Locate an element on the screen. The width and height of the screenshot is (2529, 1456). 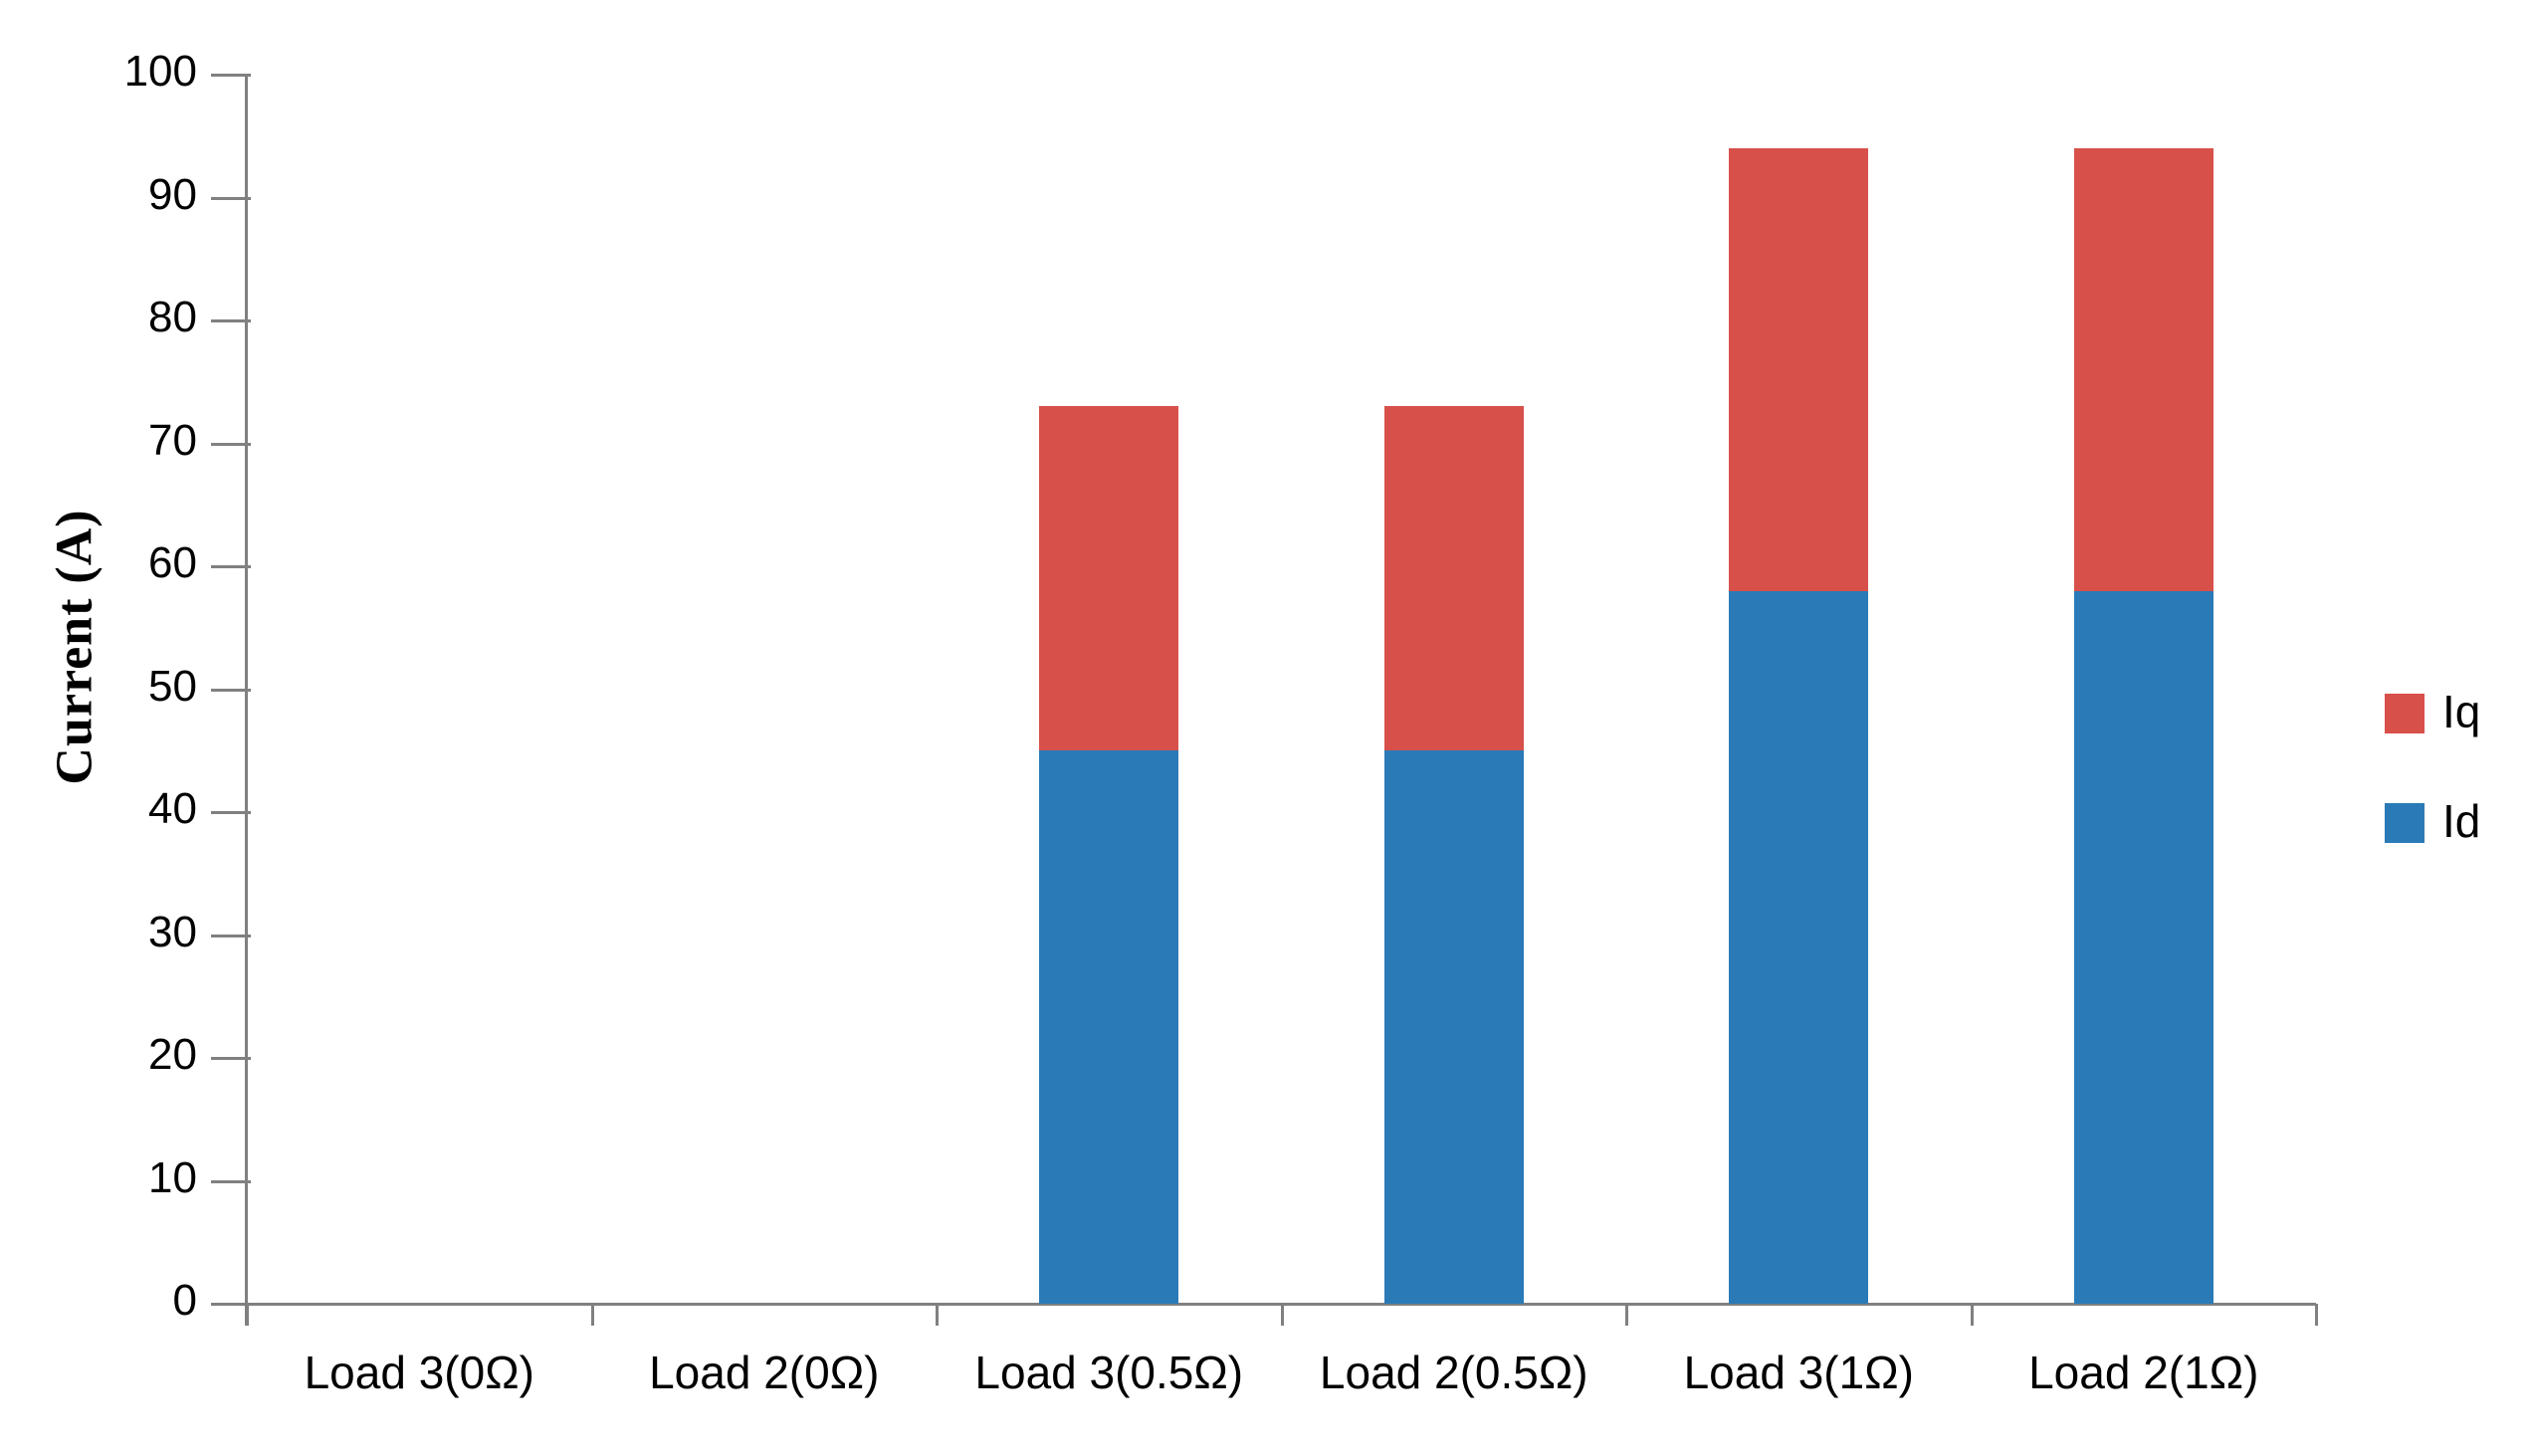
y-tick-label: 60 is located at coordinates (172, 562).